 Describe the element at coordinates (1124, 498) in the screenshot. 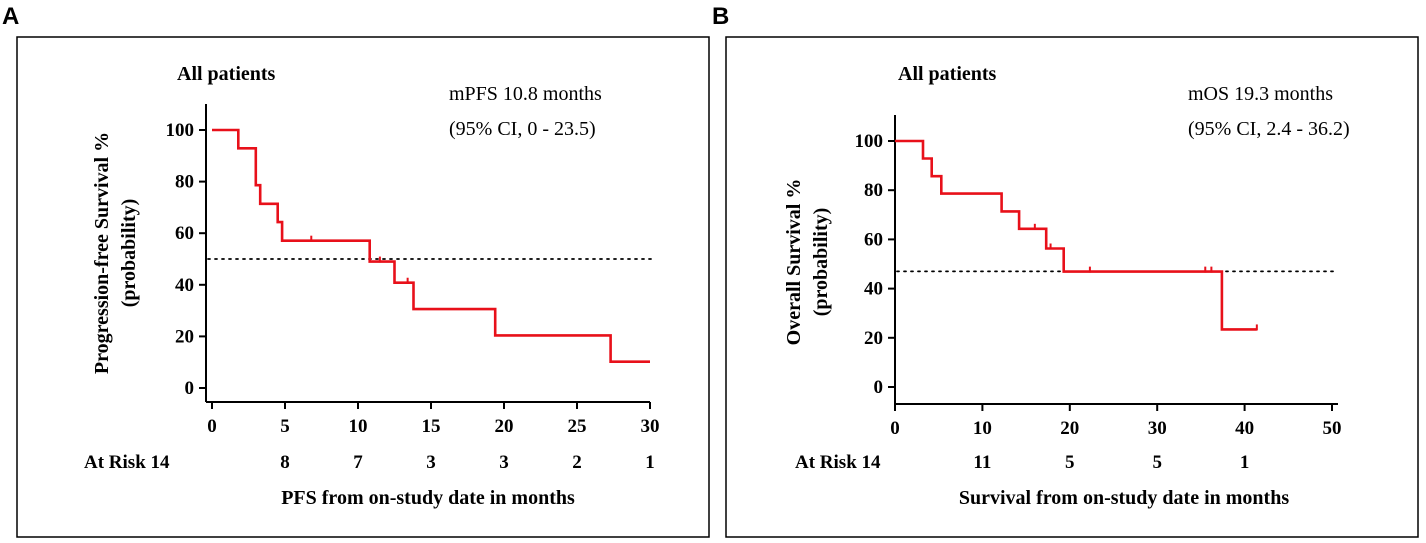

I see `panel-b-xlabel: Survival from on-study date in months` at that location.